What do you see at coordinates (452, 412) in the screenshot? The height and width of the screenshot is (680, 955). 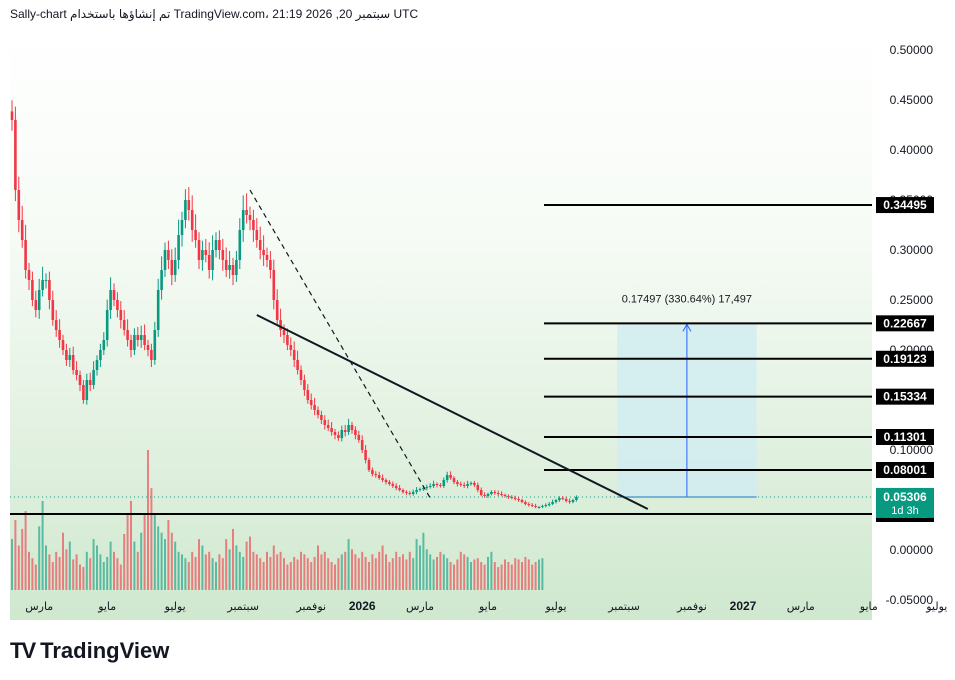 I see `trendline-solid` at bounding box center [452, 412].